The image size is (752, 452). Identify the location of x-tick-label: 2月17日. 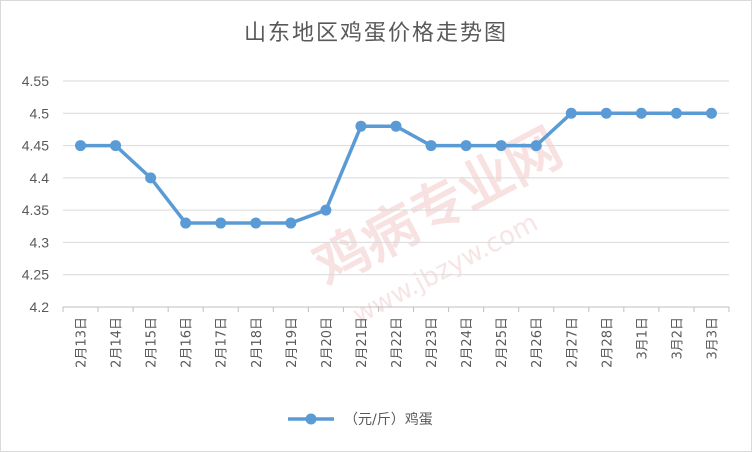
(222, 342).